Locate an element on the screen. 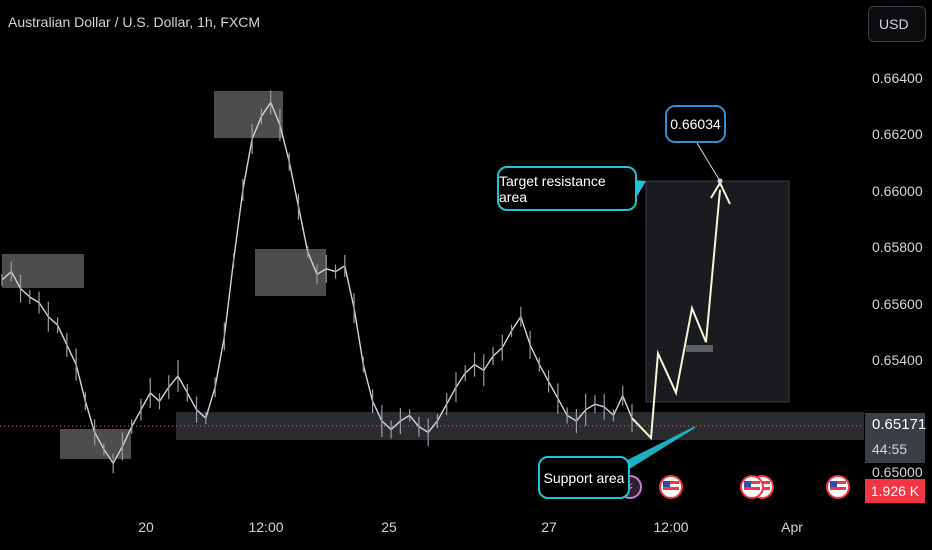 The height and width of the screenshot is (550, 932). projection-line is located at coordinates (676, 315).